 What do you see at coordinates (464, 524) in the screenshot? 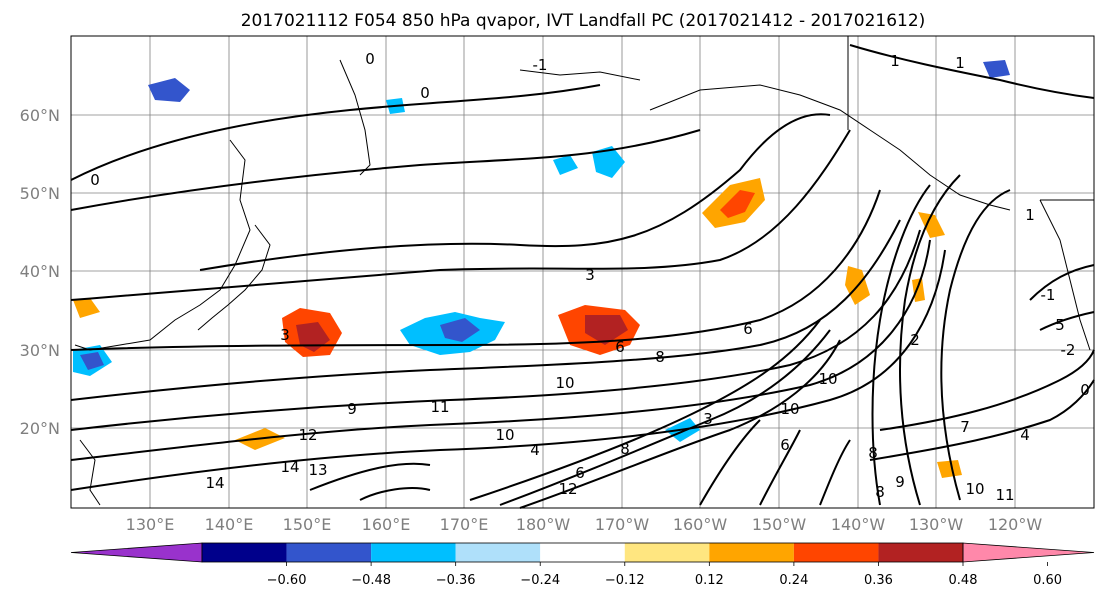
I see `longitude-label: 170°E` at bounding box center [464, 524].